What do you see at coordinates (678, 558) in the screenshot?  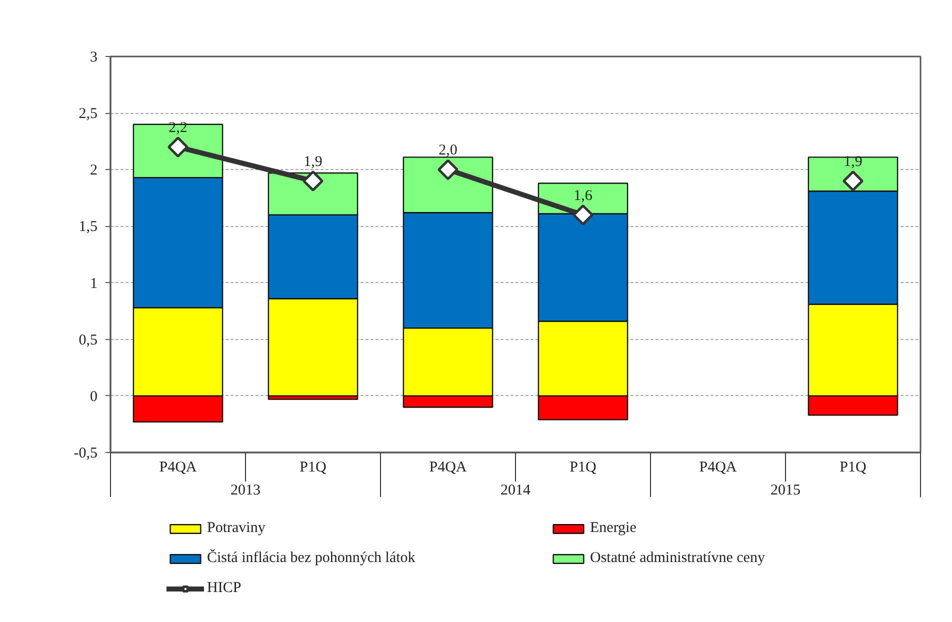 I see `legend-label: Ostatné administratívne ceny` at bounding box center [678, 558].